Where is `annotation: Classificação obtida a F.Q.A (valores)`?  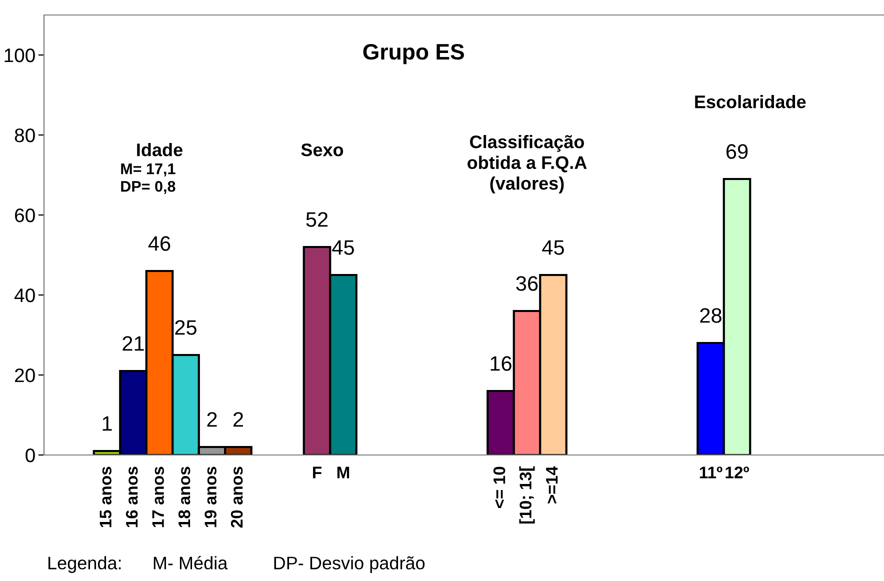 annotation: Classificação obtida a F.Q.A (valores) is located at coordinates (527, 164).